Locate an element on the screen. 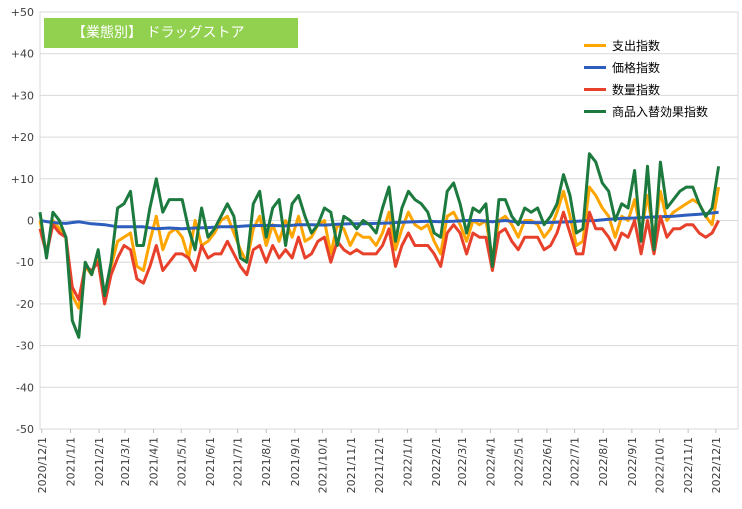  y-axis: +50 +40 +30 +20 +10 0 -10 -20 -30 -40 -50 is located at coordinates (22, 221).